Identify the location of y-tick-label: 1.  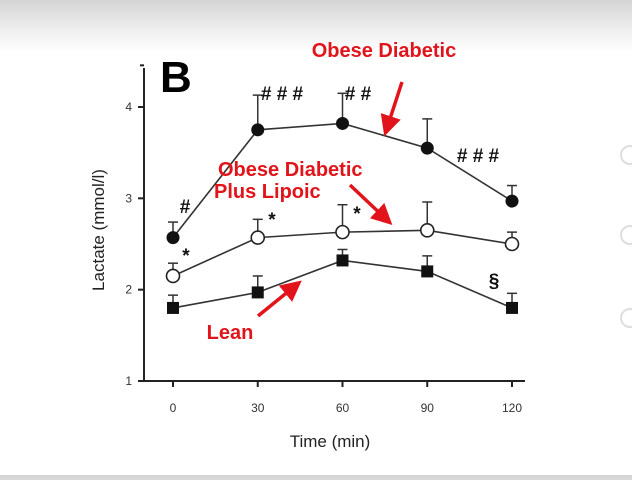
(128, 381).